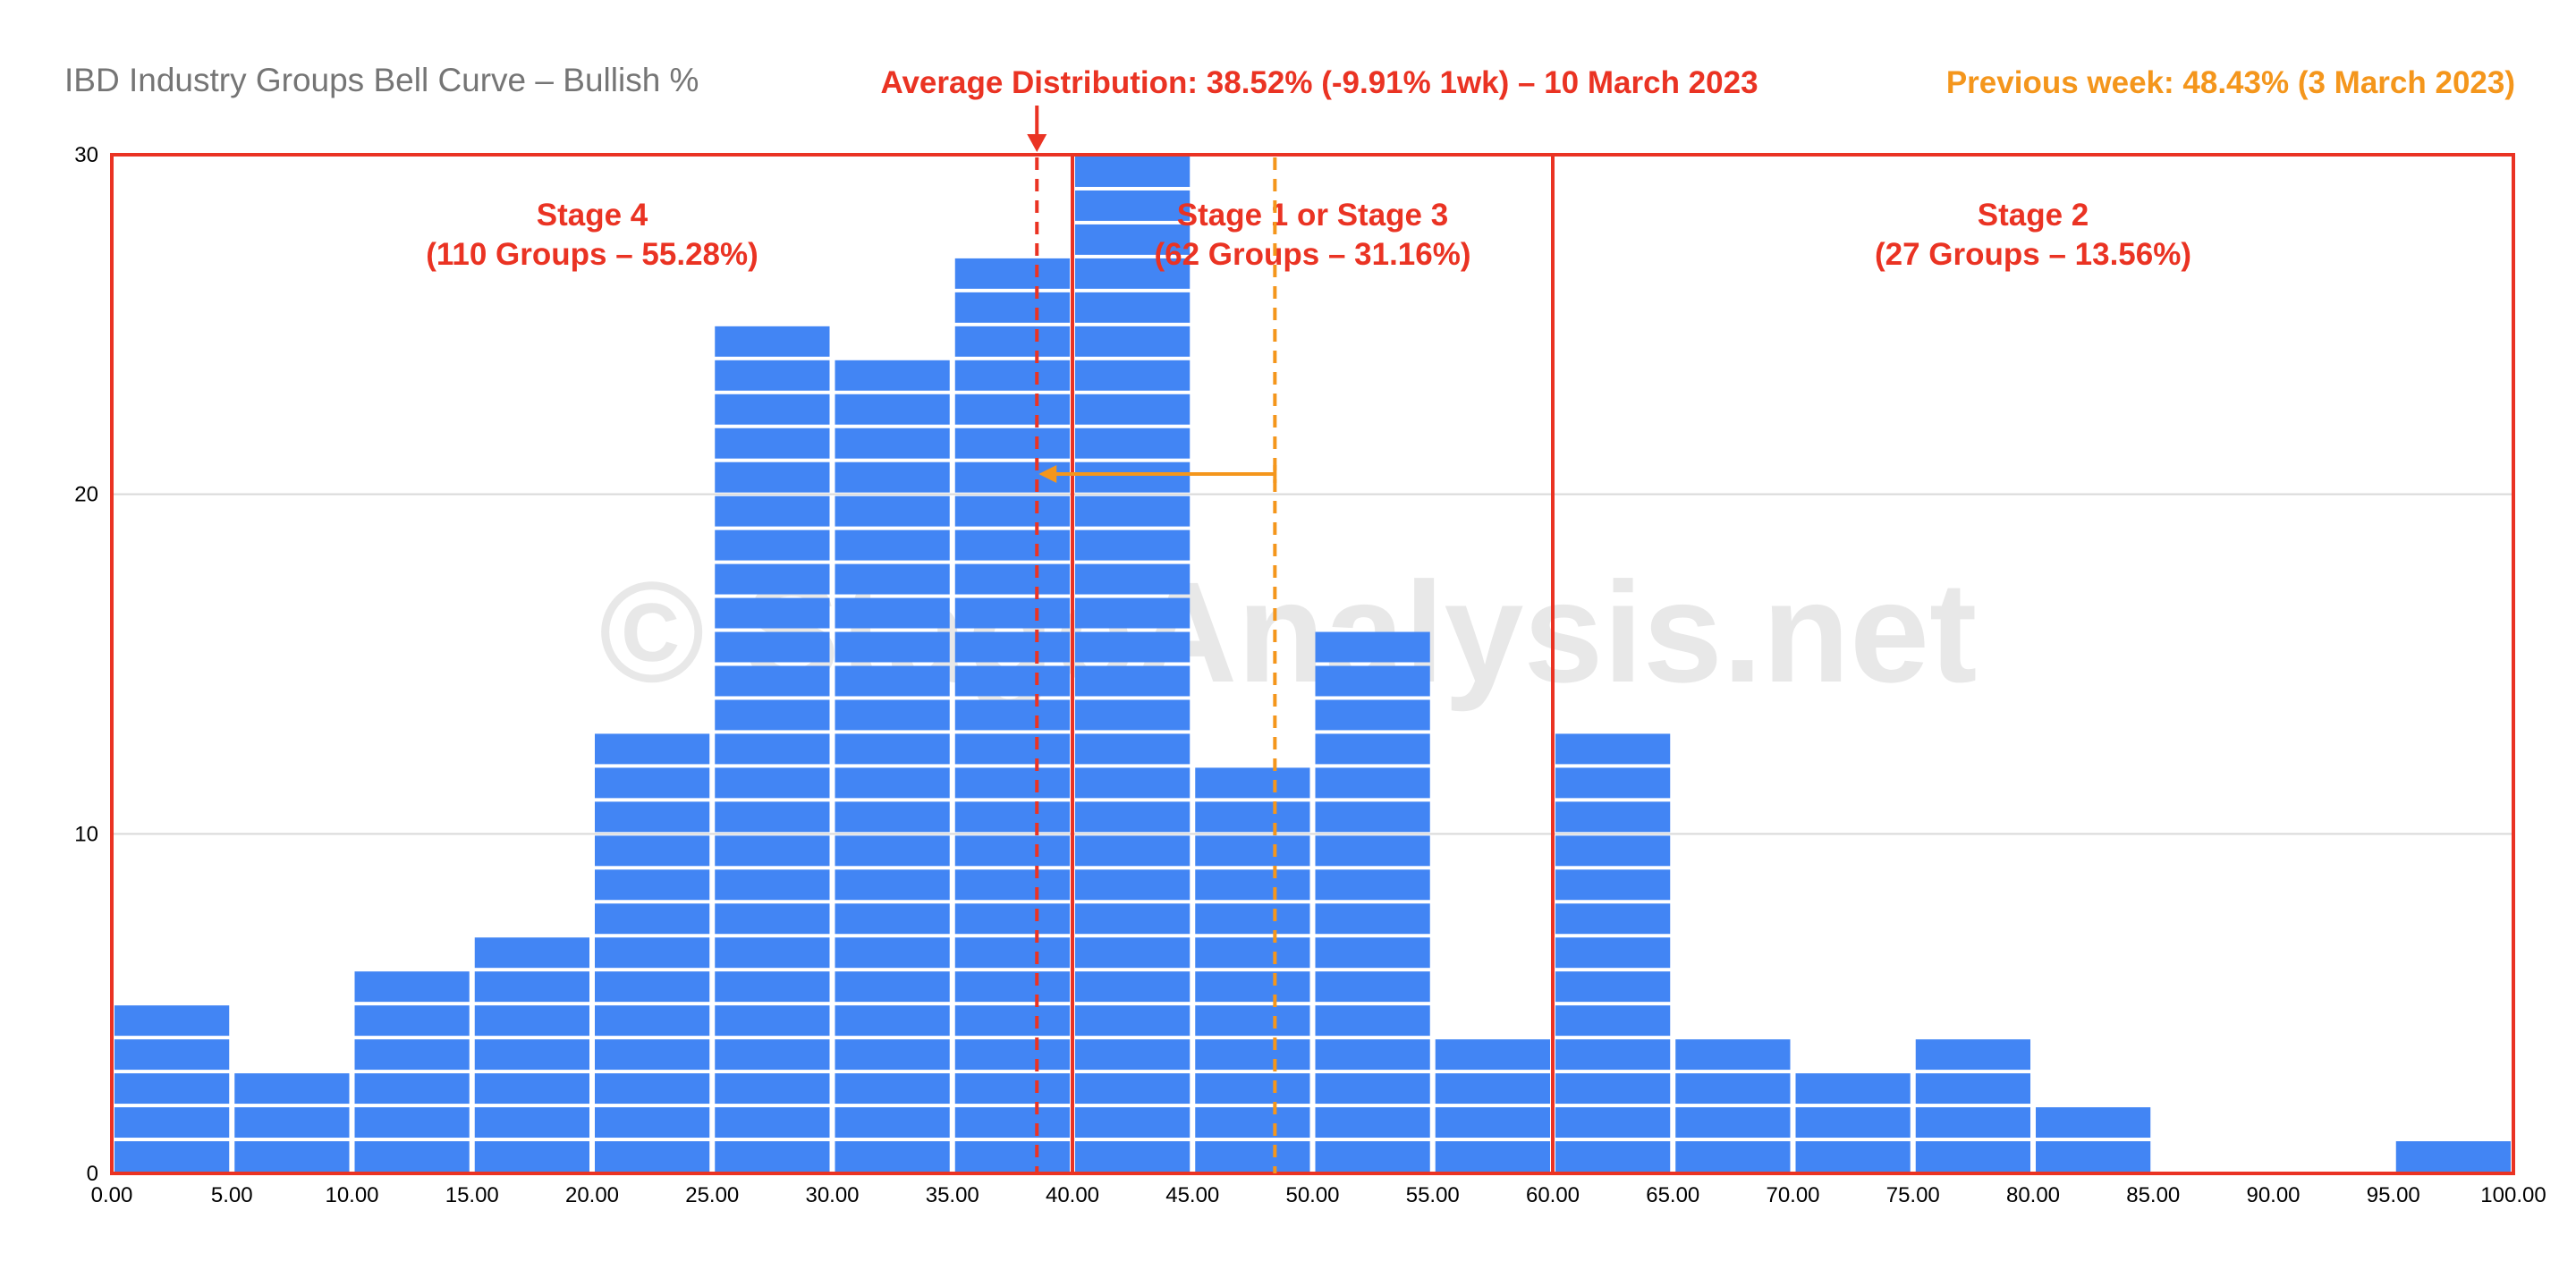  I want to click on stage-detail: (110 Groups – 55.28%), so click(592, 254).